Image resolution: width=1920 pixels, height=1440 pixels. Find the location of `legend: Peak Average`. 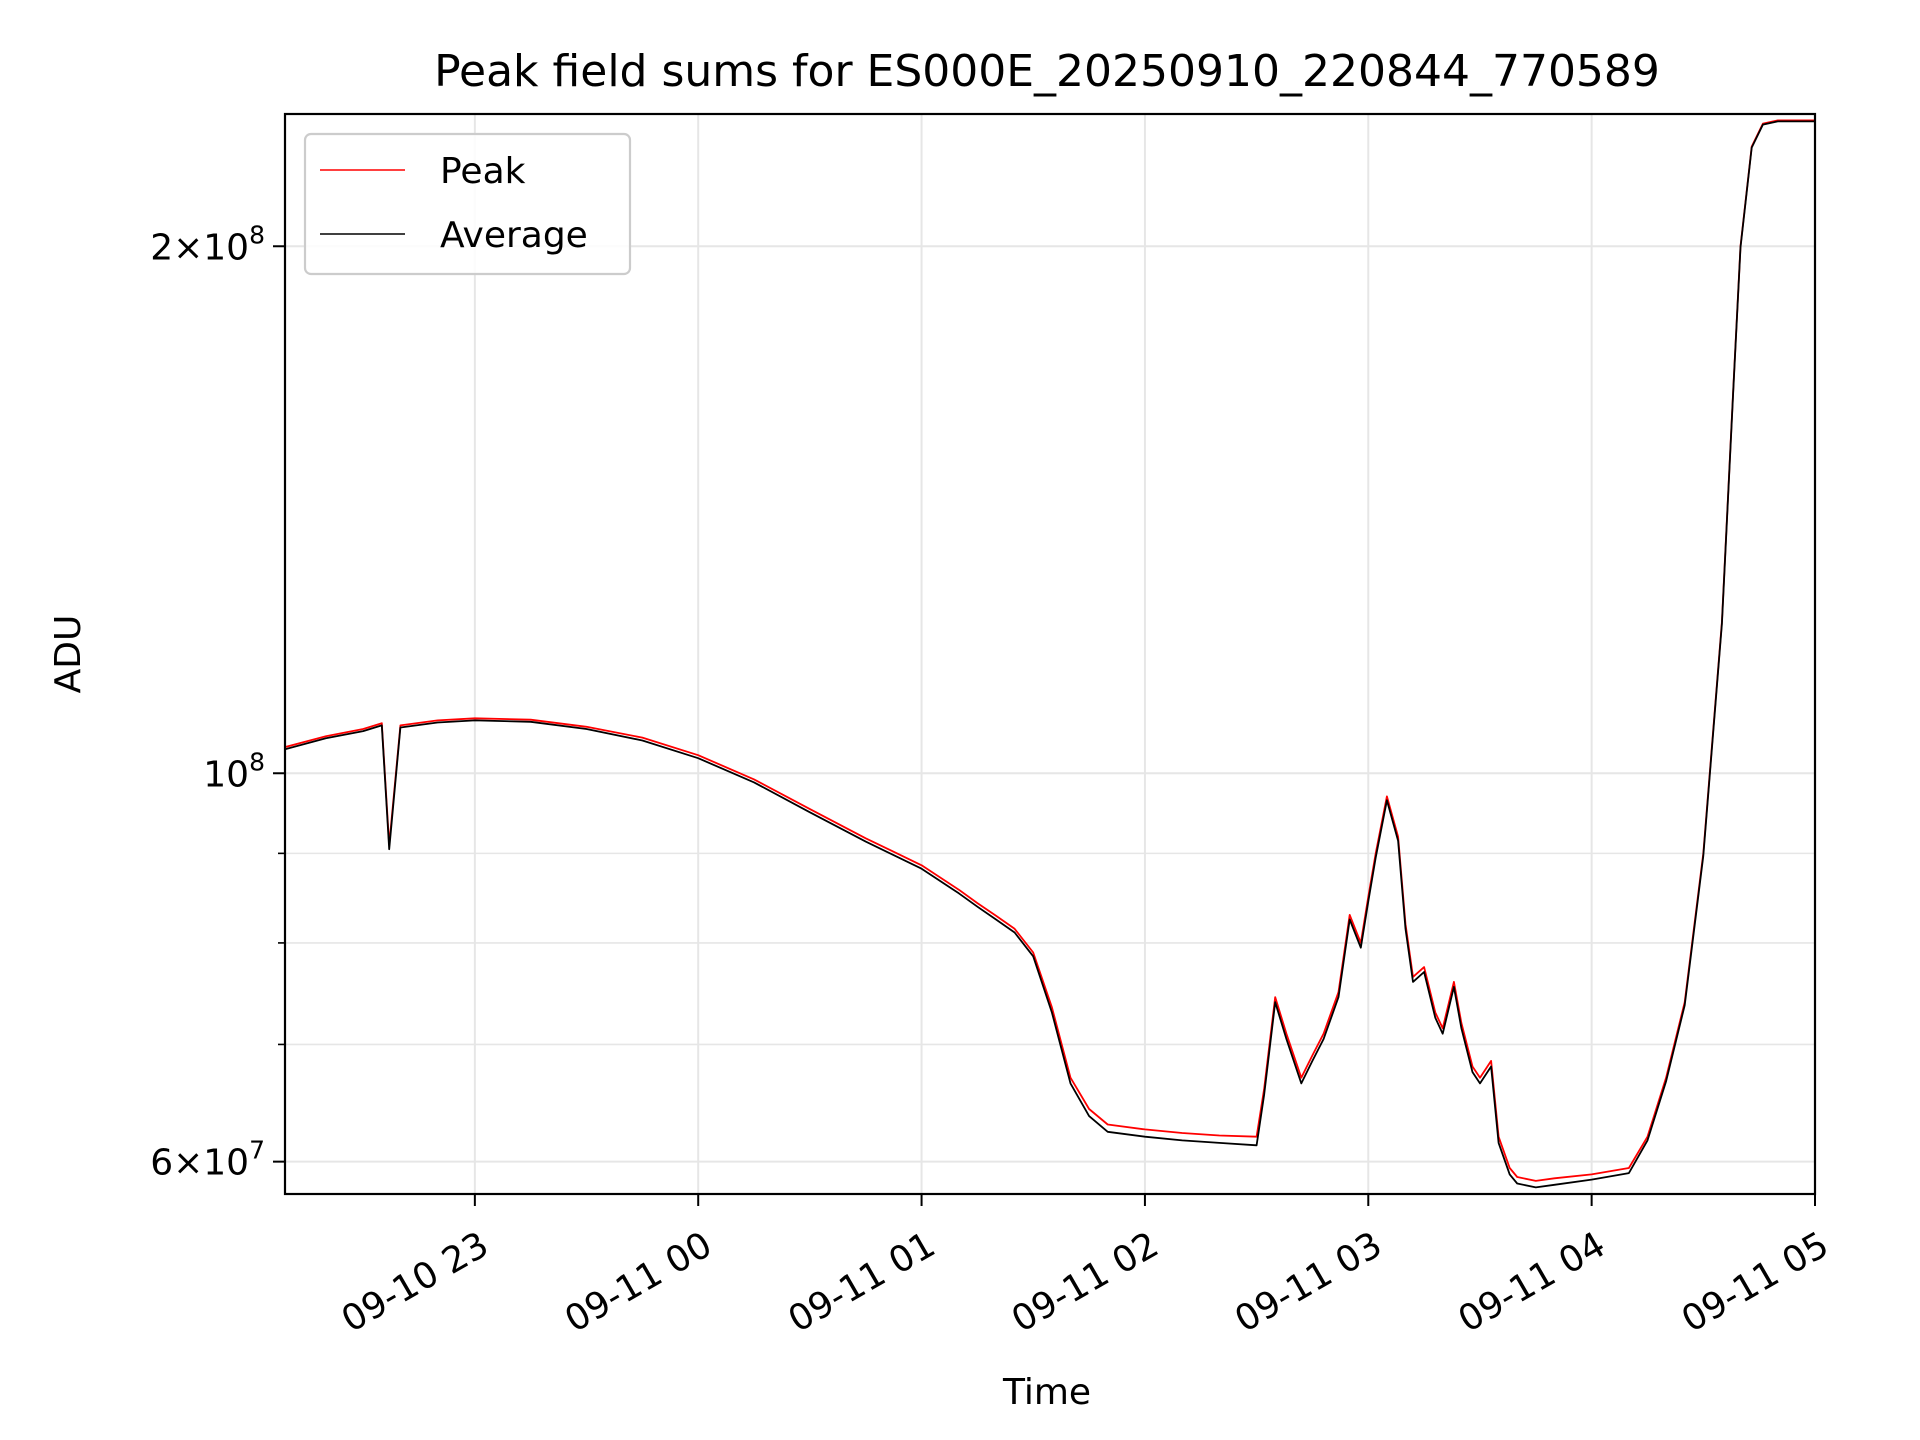

legend: Peak Average is located at coordinates (467, 204).